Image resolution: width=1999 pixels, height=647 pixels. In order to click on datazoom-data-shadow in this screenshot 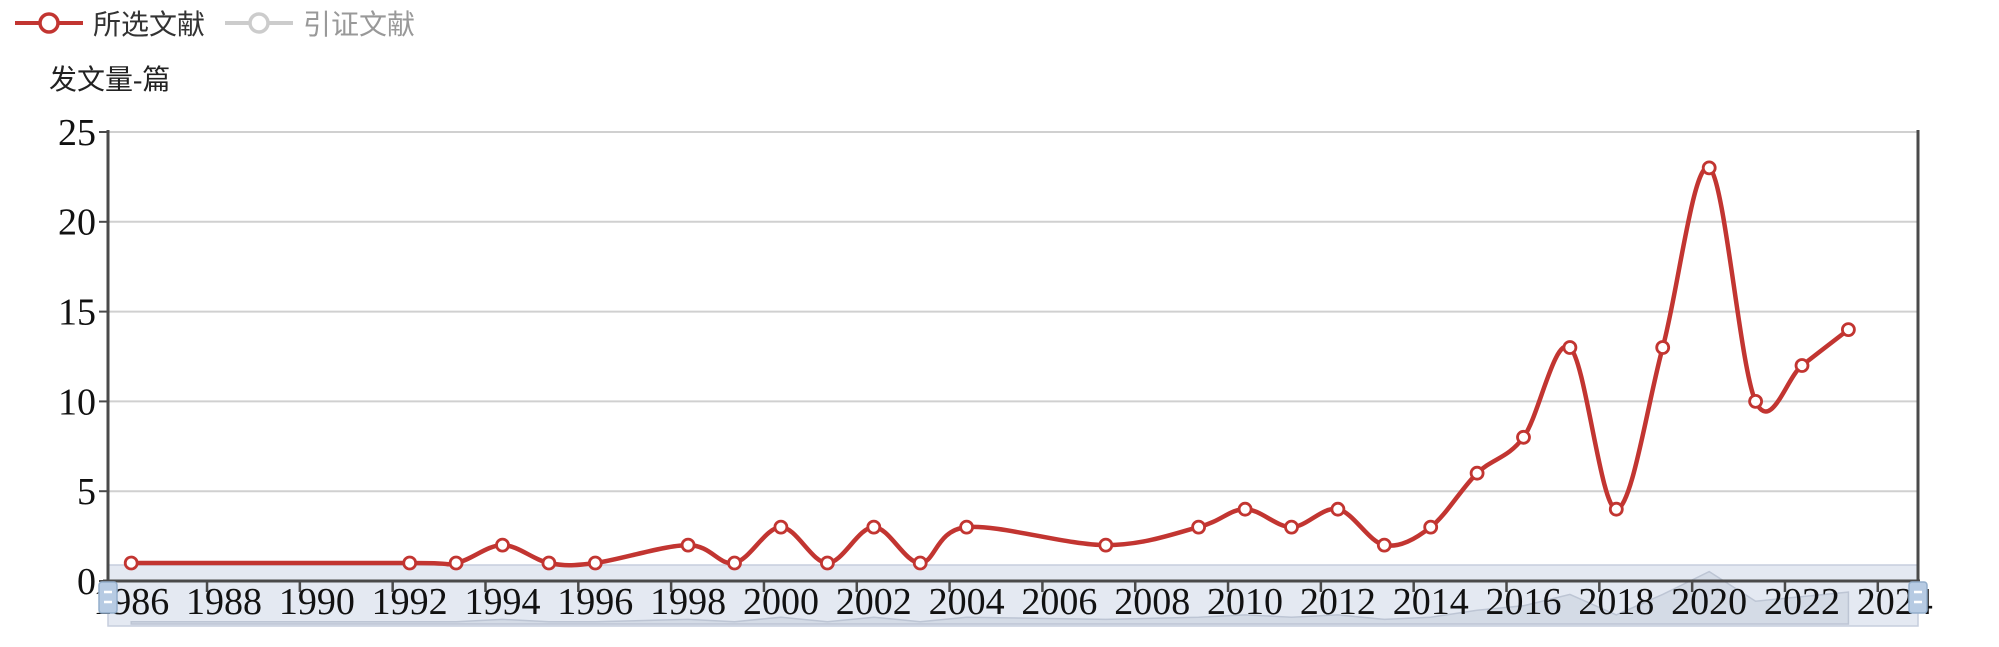, I will do `click(990, 597)`.